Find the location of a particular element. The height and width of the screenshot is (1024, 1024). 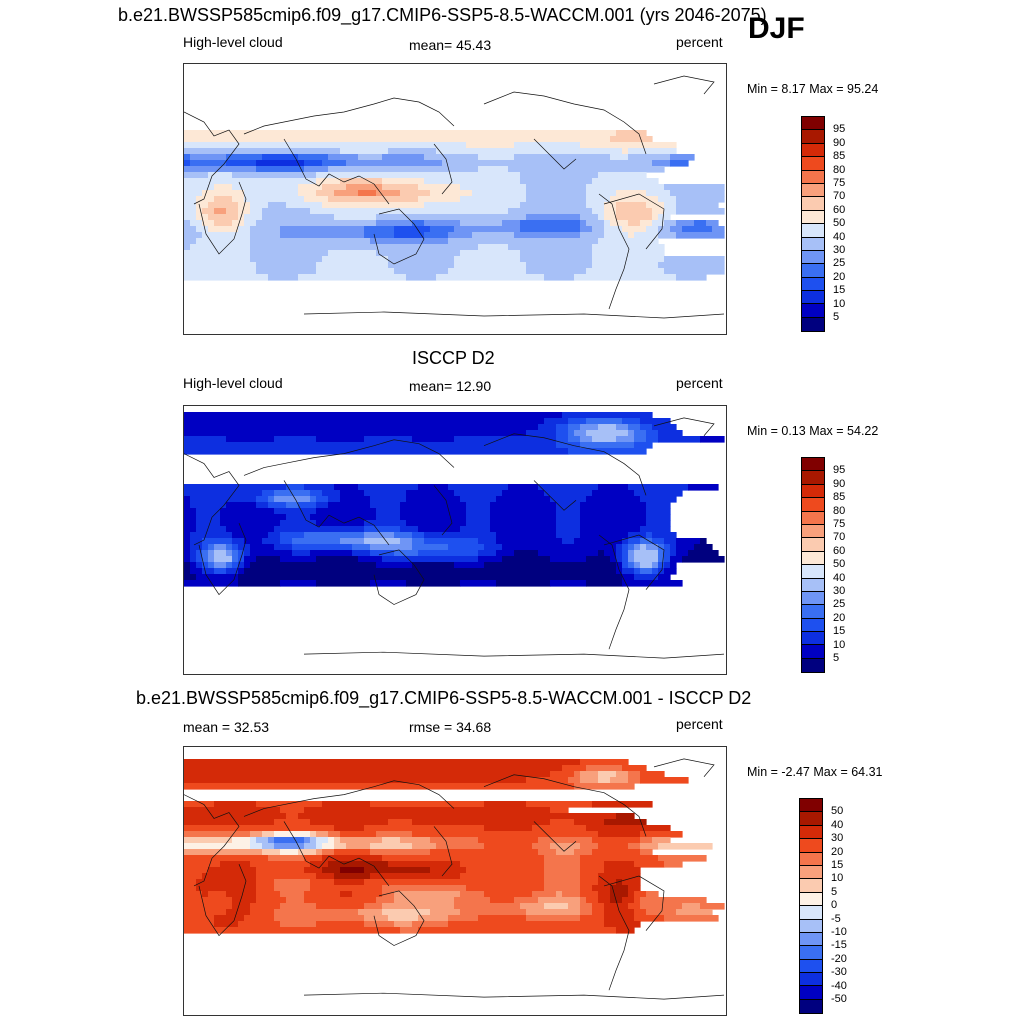

colorbar-tick-label: 50 is located at coordinates (839, 223).